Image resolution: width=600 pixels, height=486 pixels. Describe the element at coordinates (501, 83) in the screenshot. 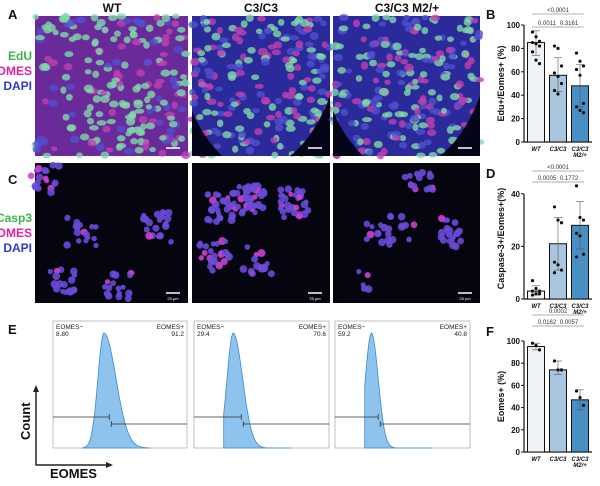

I see `y-axis-label: Edu+/Eomes+ (%)` at that location.